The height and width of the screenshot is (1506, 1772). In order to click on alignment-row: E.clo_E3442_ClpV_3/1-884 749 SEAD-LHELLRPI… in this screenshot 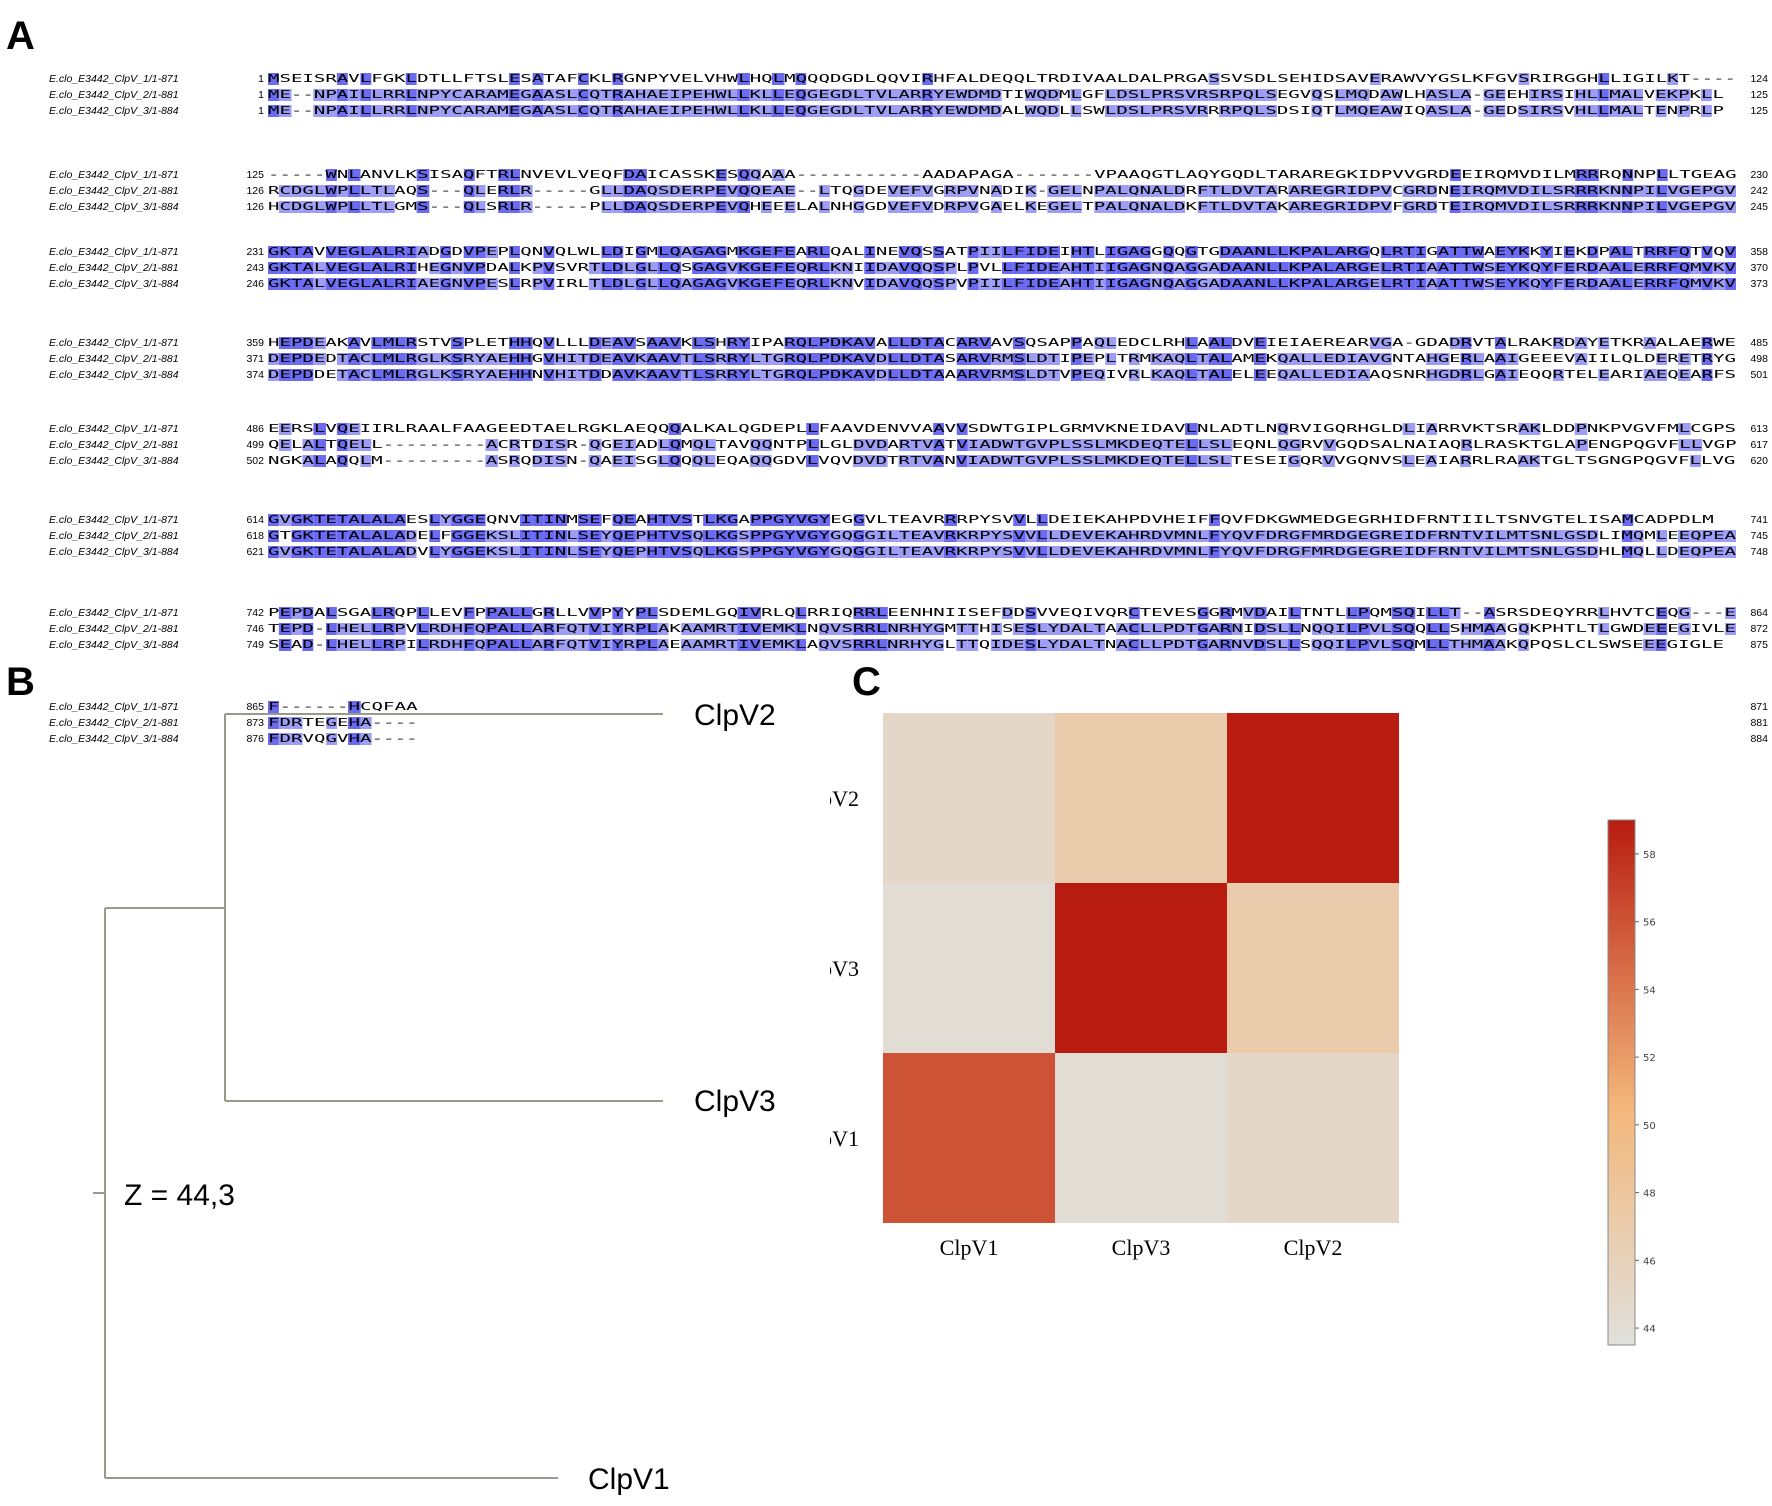, I will do `click(886, 645)`.